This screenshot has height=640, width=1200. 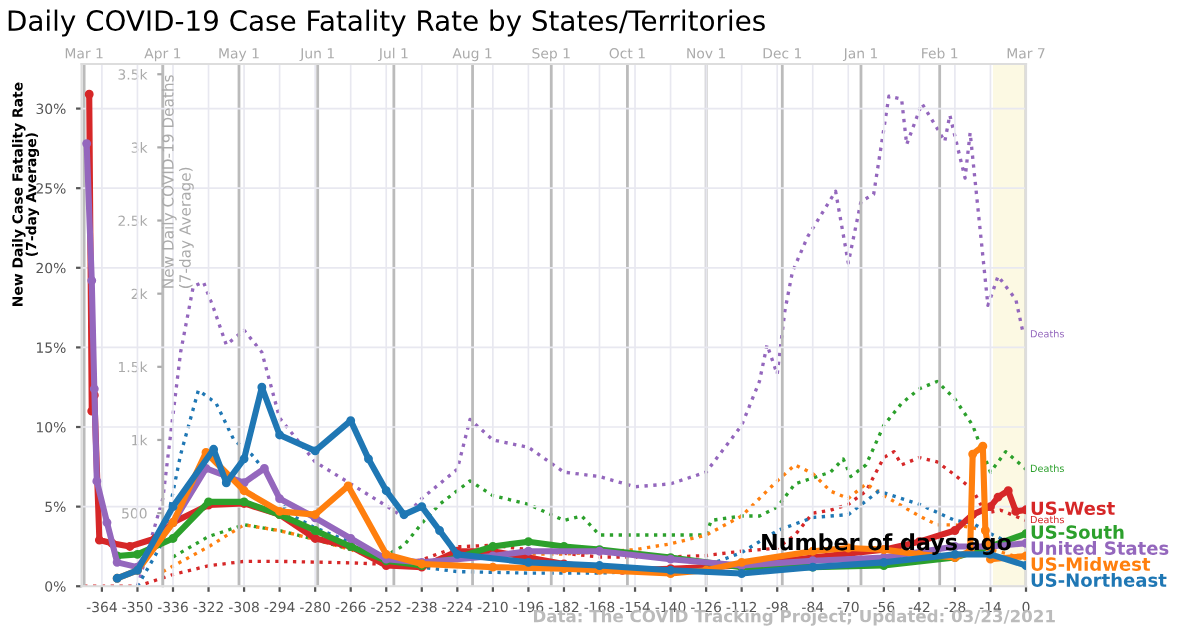 I want to click on series-label: US-Midwest, so click(x=1091, y=563).